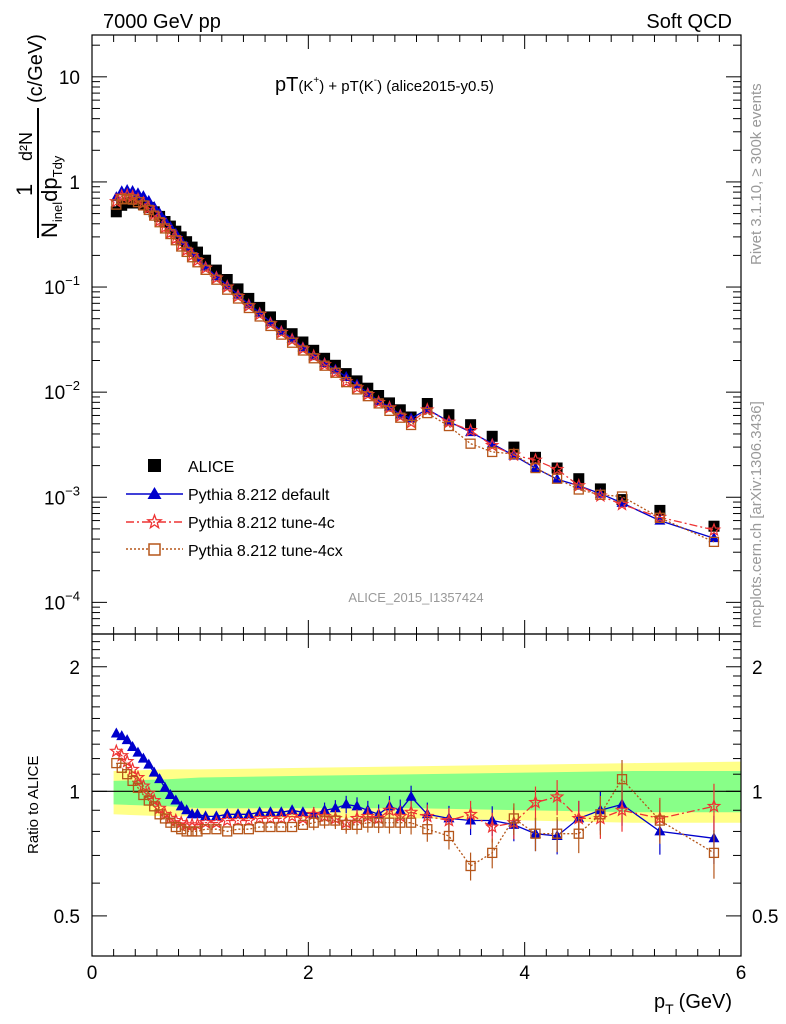 Image resolution: width=786 pixels, height=1024 pixels. Describe the element at coordinates (265, 551) in the screenshot. I see `svg-text: Pythia 8.212 tune-4cx` at that location.